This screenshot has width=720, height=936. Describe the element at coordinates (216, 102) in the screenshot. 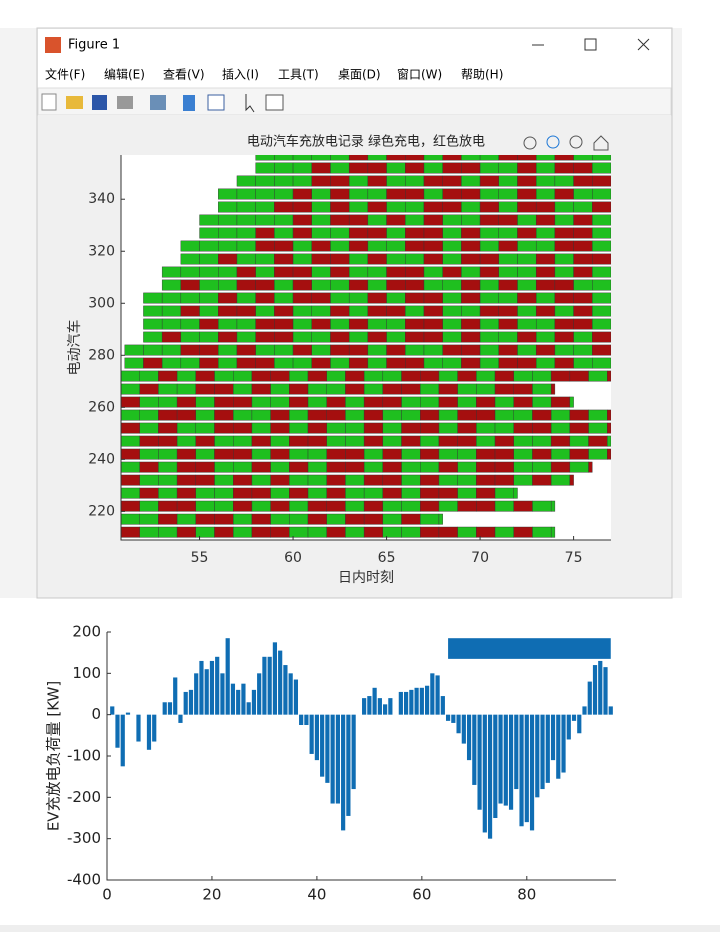

I see `tool-legend` at that location.